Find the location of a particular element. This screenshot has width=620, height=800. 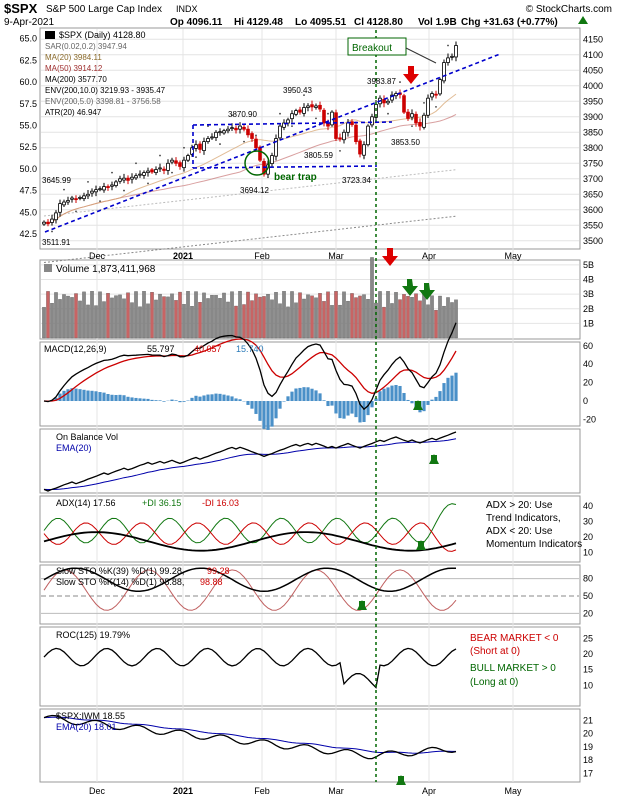

adx-plus-di: +DI 36.15 is located at coordinates (161, 503).